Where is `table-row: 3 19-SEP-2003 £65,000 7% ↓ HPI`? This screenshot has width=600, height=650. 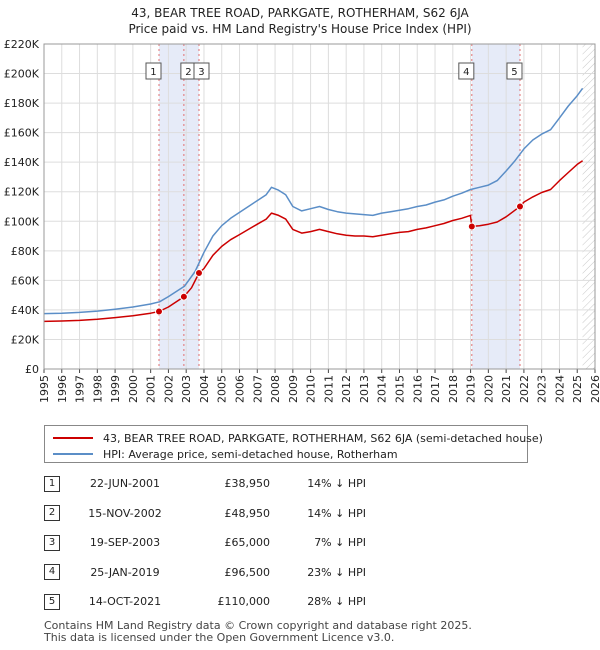
table-row: 3 19-SEP-2003 £65,000 7% ↓ HPI is located at coordinates (205, 543).